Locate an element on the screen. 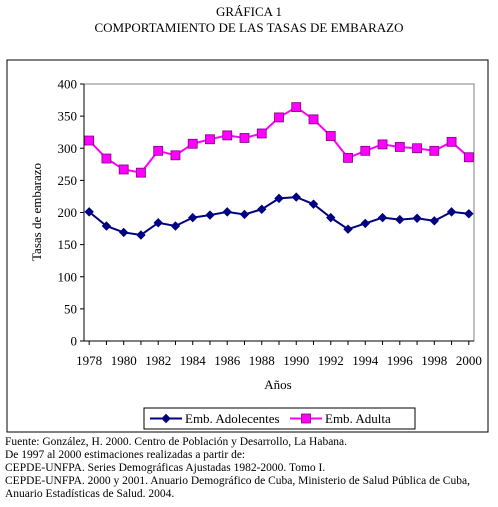 This screenshot has height=507, width=498. x-tick-label: 1988 is located at coordinates (262, 360).